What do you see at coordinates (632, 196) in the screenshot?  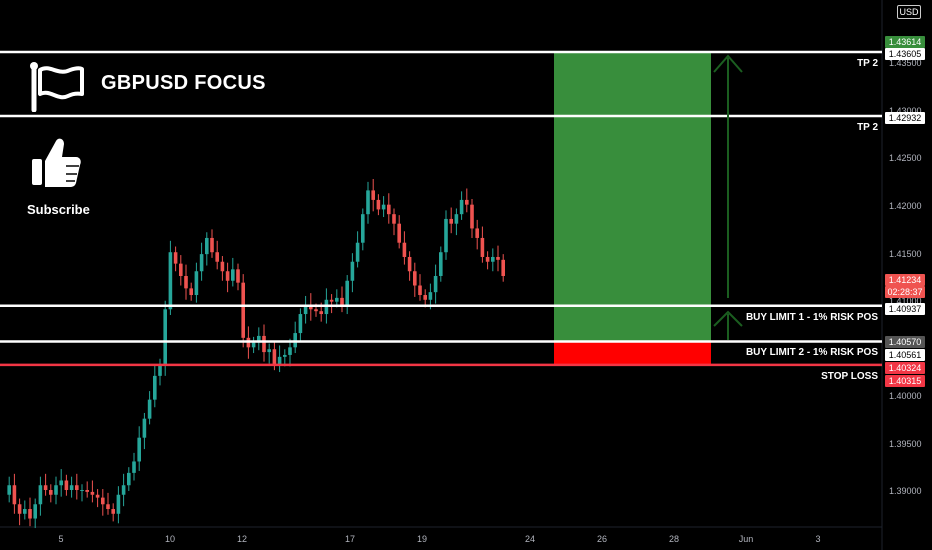 I see `profit-zone` at bounding box center [632, 196].